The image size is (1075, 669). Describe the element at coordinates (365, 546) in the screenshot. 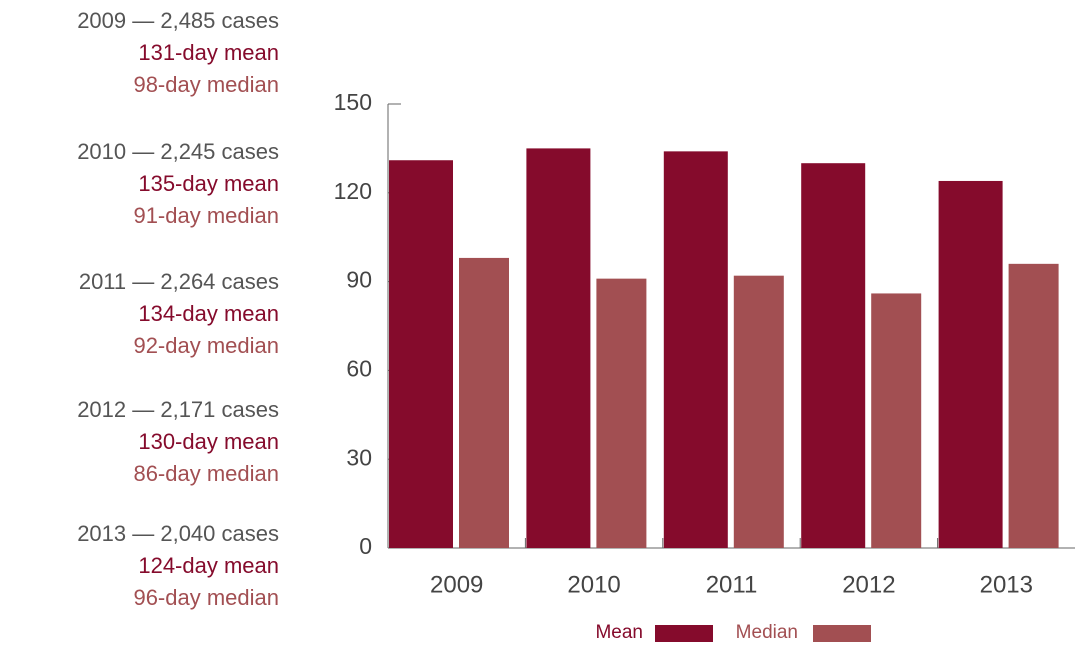

I see `y-tick-label: 0` at that location.